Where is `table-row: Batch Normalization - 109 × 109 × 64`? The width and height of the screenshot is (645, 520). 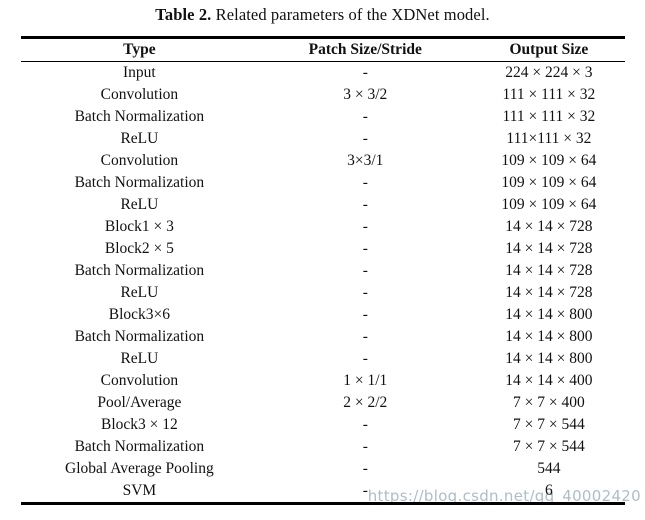 table-row: Batch Normalization - 109 × 109 × 64 is located at coordinates (323, 183).